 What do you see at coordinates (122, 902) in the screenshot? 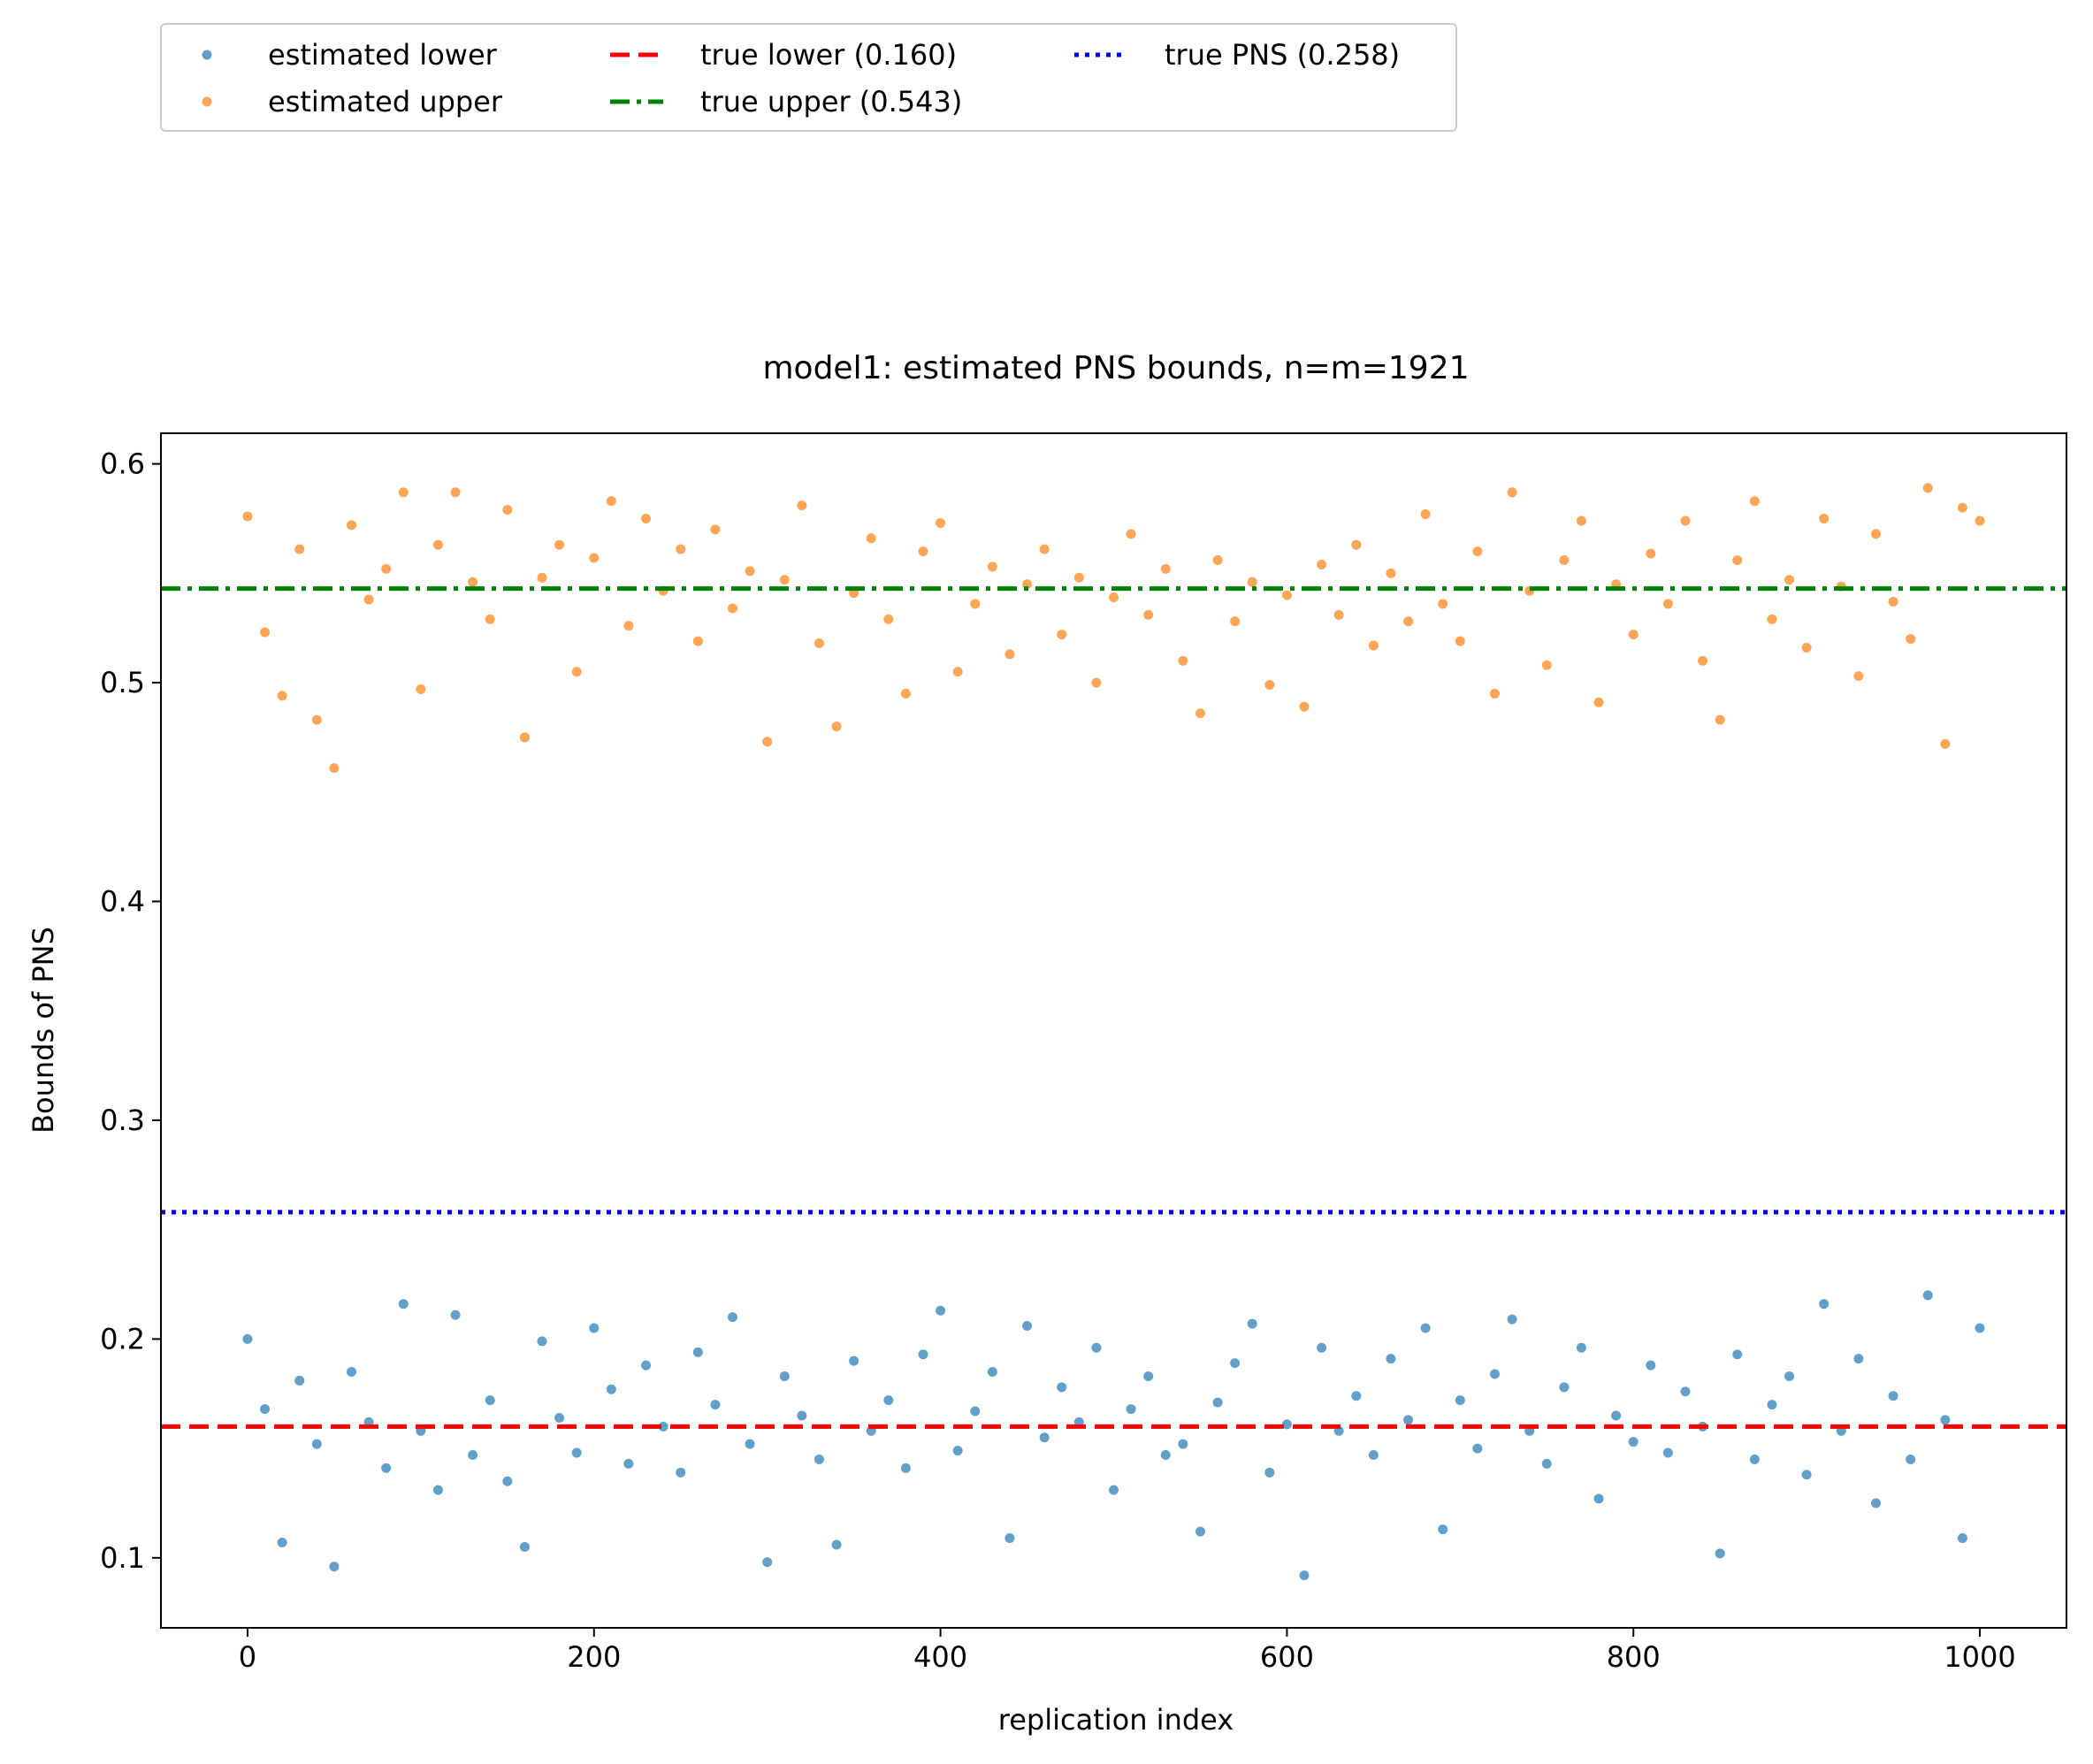
I see `y-tick-label: 0.4` at bounding box center [122, 902].